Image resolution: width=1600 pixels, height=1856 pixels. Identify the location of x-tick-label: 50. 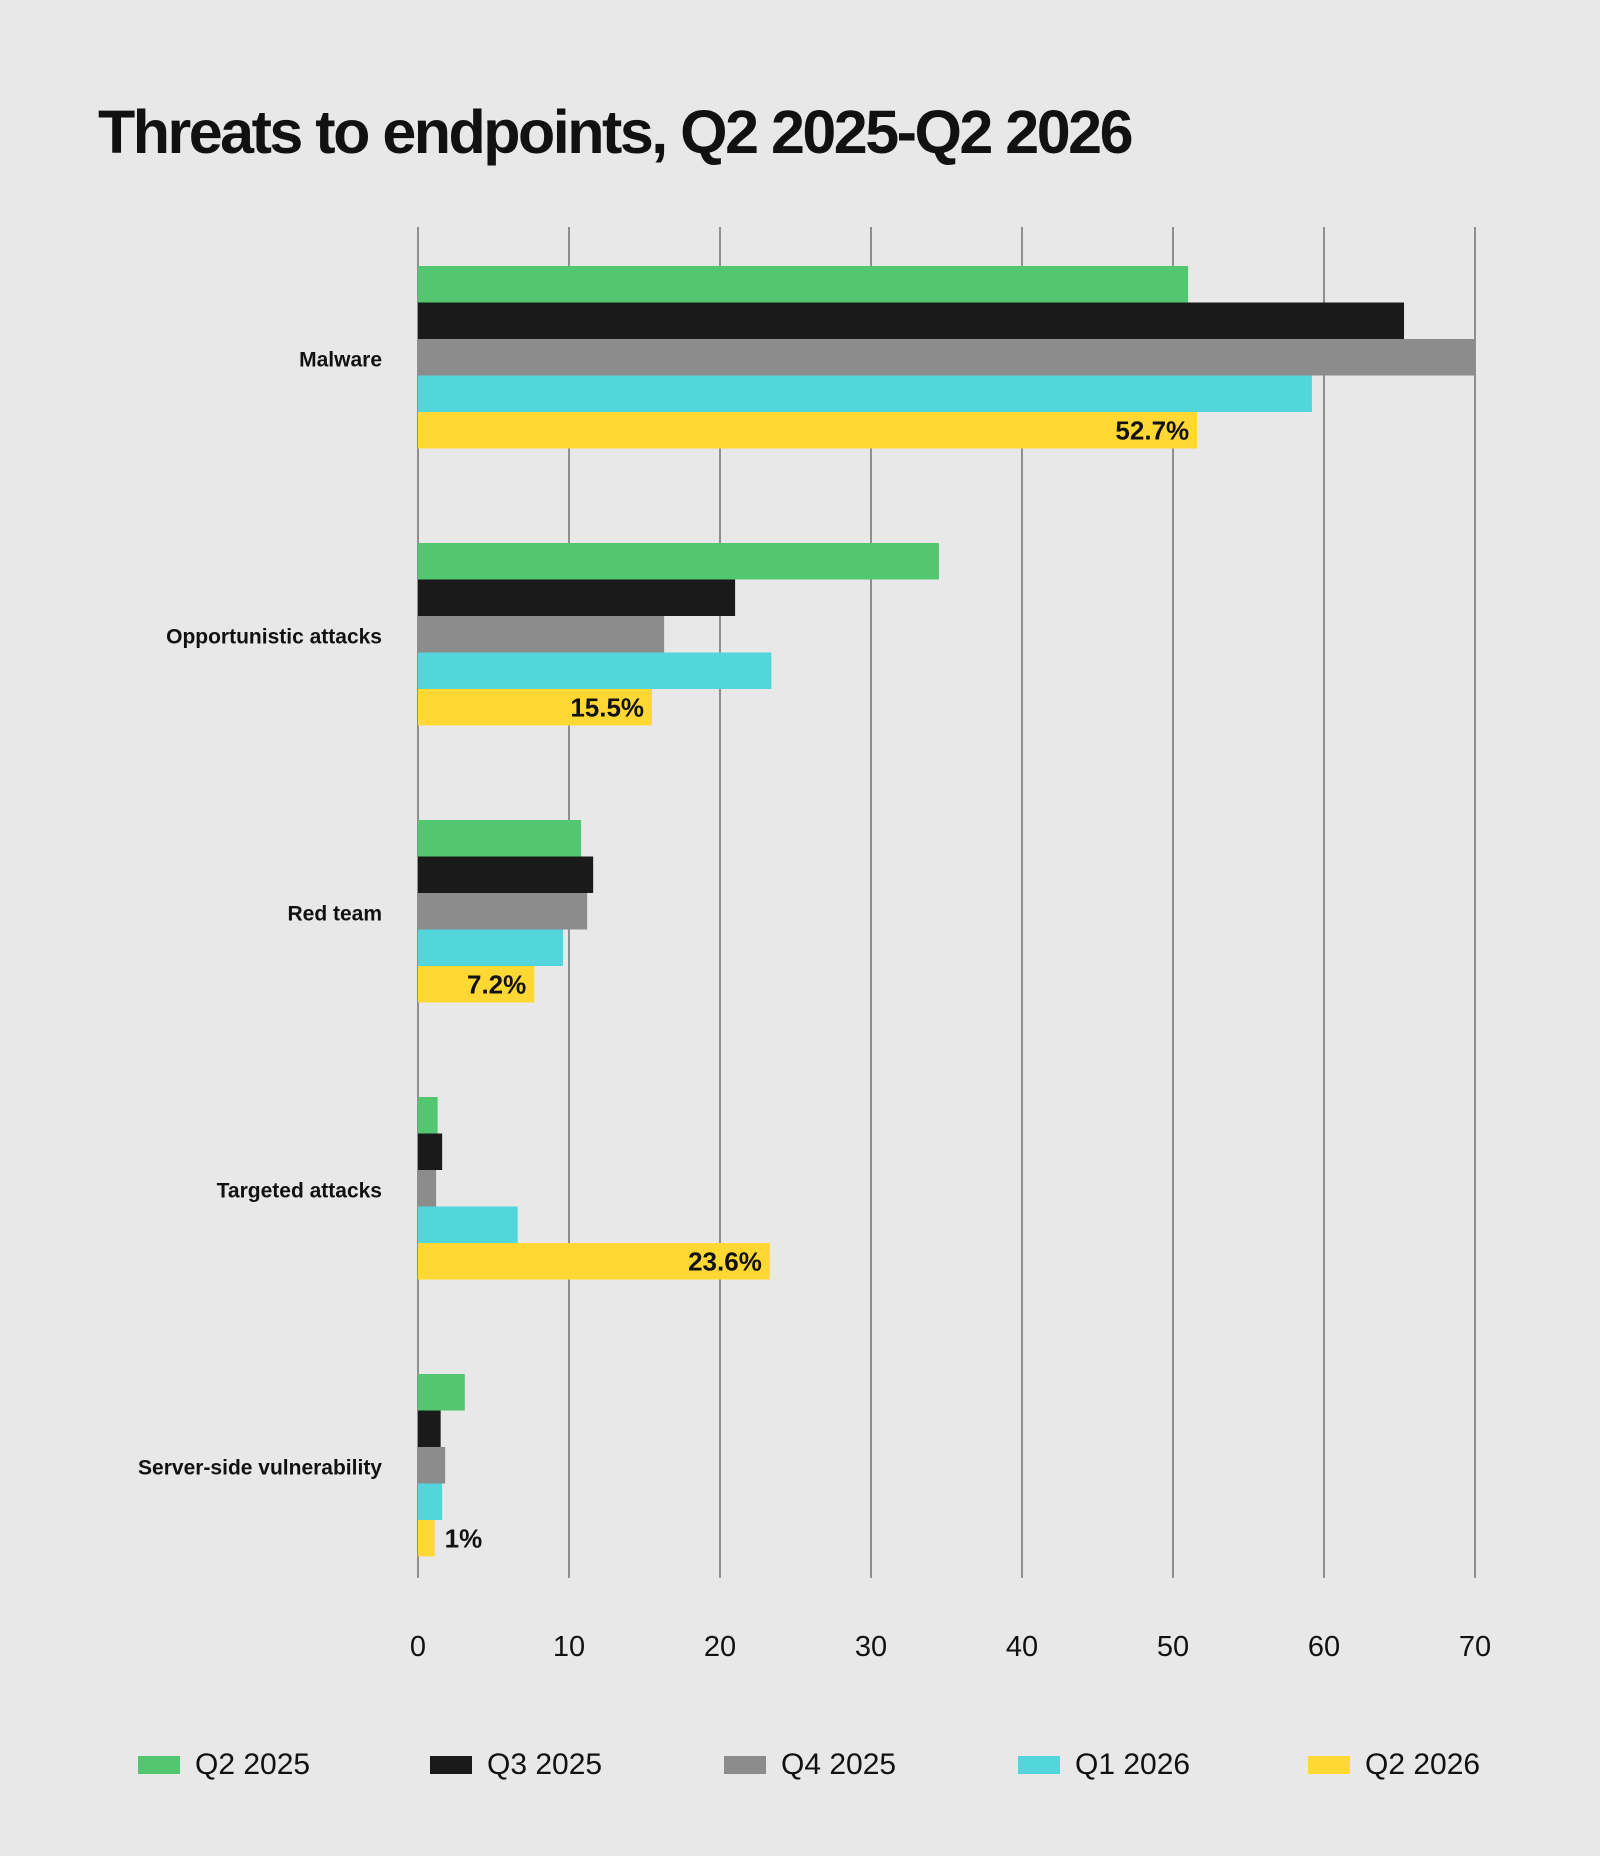
(1173, 1647).